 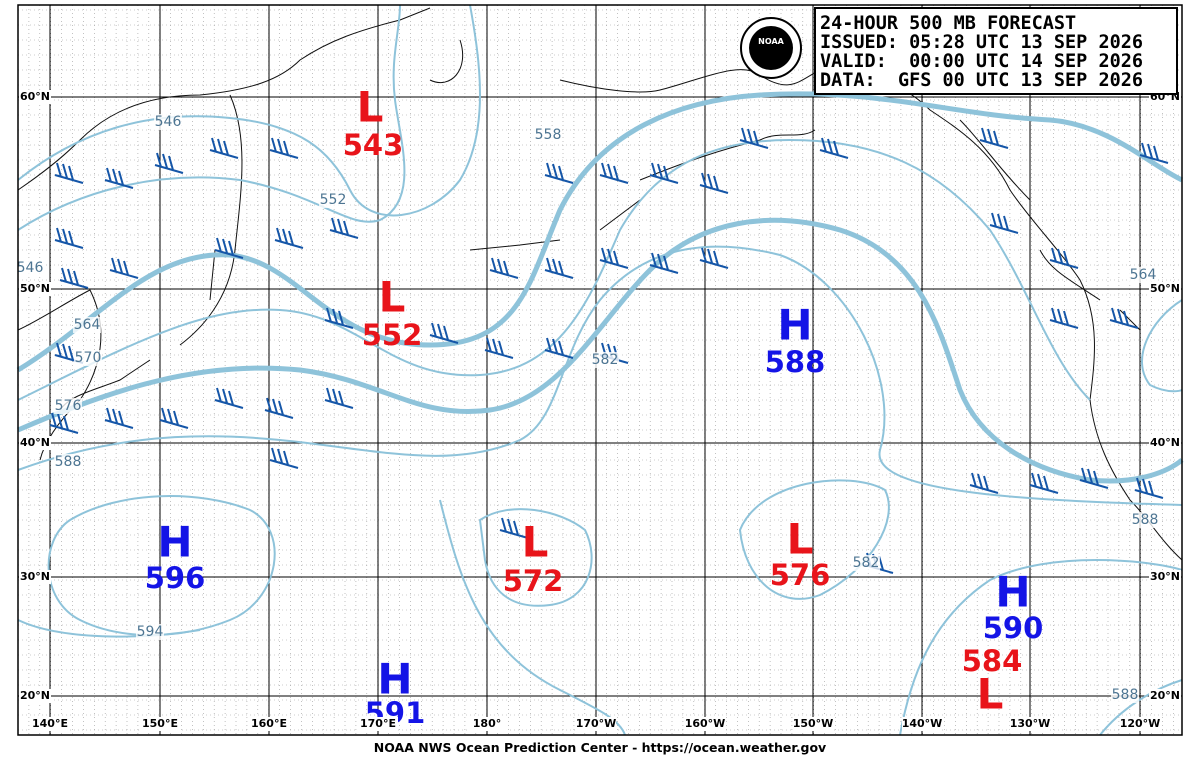 What do you see at coordinates (548, 135) in the screenshot?
I see `contour-label: 558` at bounding box center [548, 135].